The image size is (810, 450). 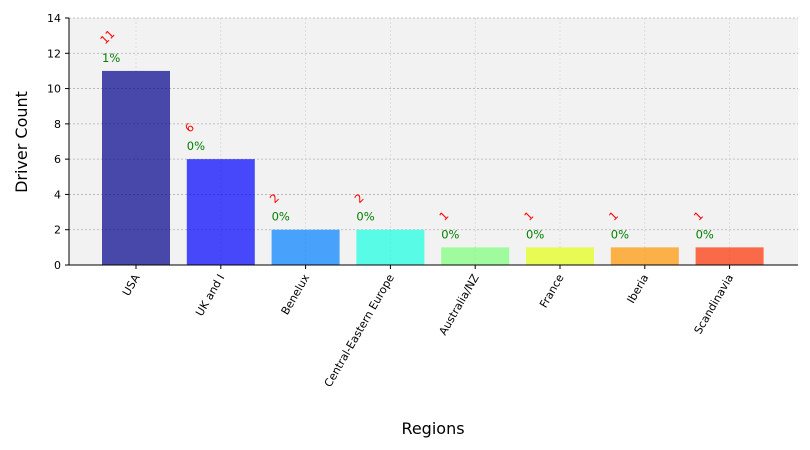 What do you see at coordinates (111, 58) in the screenshot?
I see `percent-label: 1%` at bounding box center [111, 58].